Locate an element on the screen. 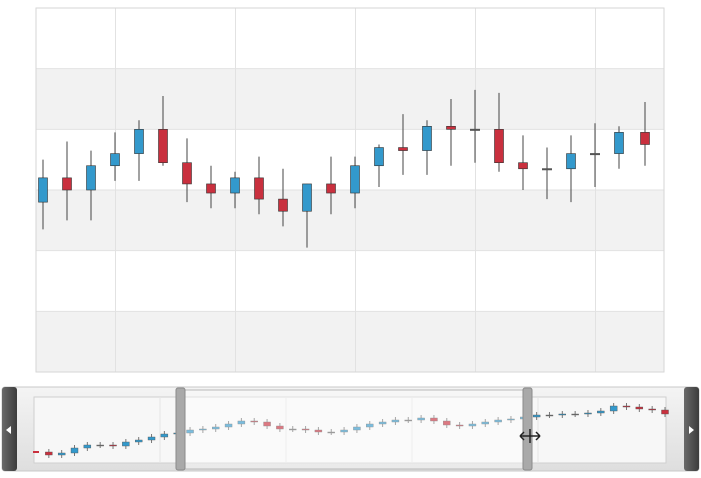  range-handle-left is located at coordinates (180, 429).